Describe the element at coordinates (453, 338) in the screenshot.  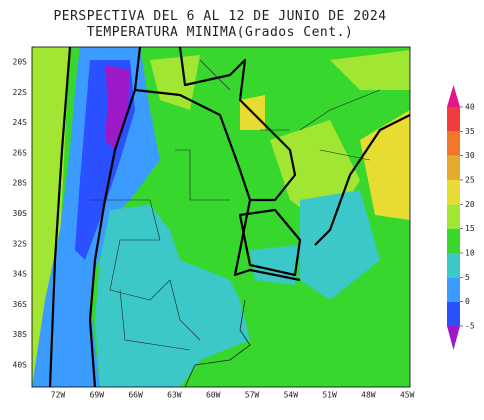
I see `colorbar-min-triangle` at that location.